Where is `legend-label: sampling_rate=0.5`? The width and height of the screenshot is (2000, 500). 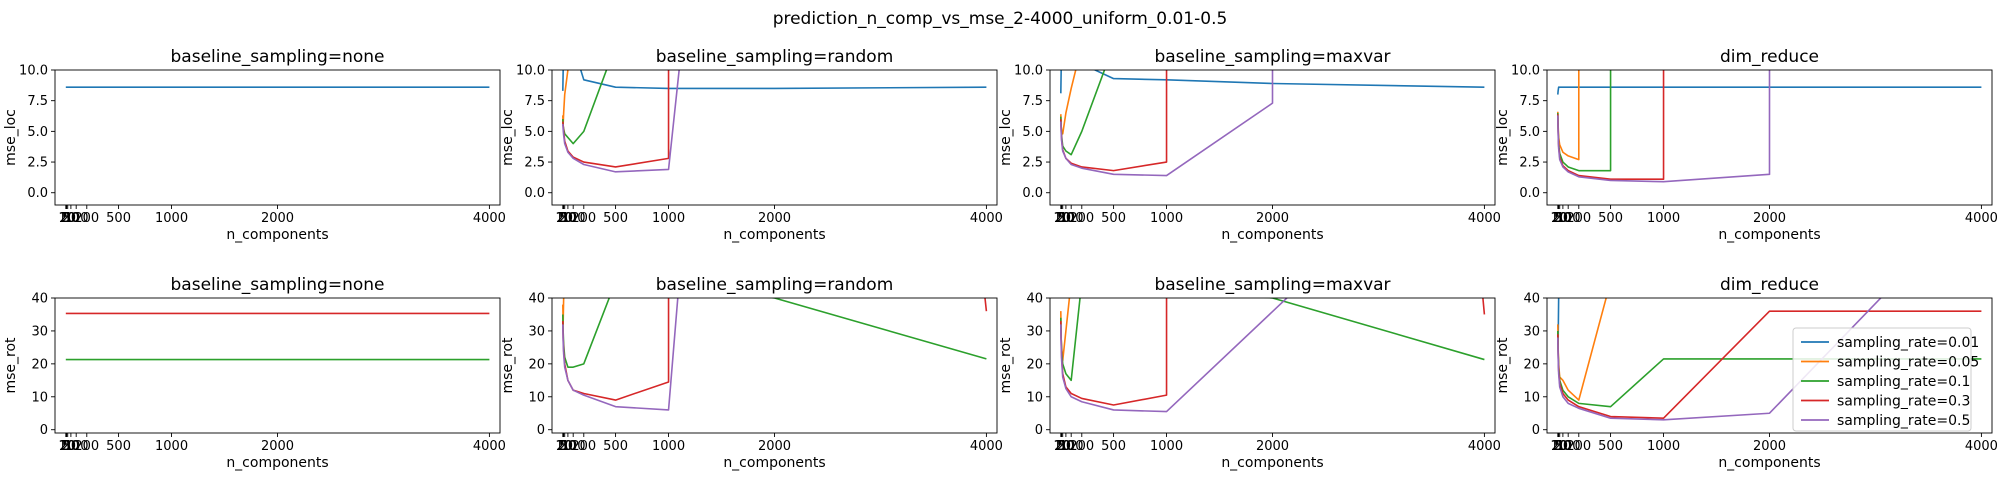
legend-label: sampling_rate=0.5 is located at coordinates (1903, 421).